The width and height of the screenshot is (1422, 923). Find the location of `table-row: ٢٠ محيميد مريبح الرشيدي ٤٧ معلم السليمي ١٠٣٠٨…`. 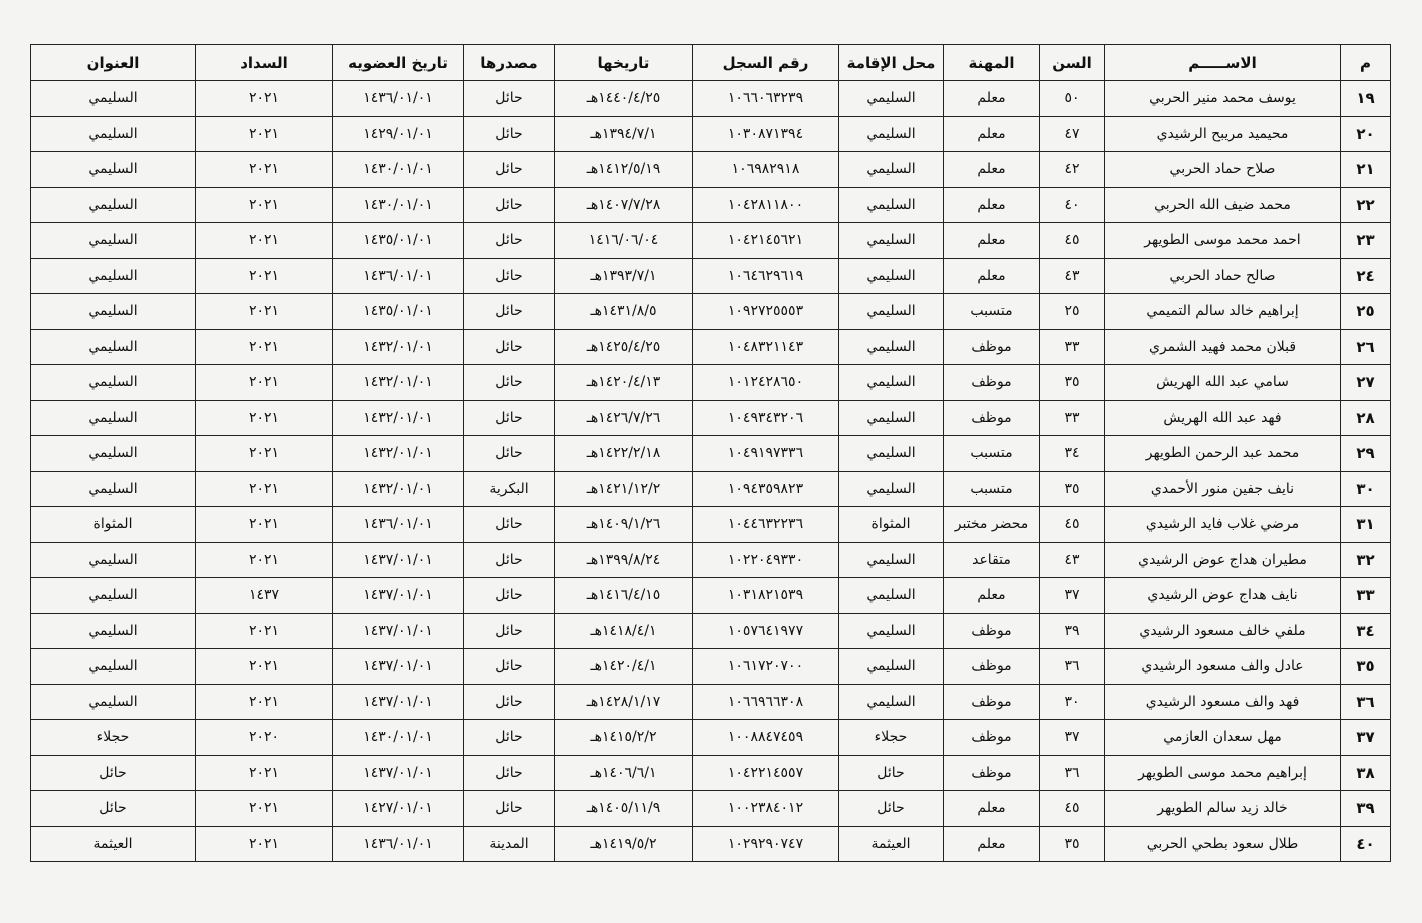

table-row: ٢٠ محيميد مريبح الرشيدي ٤٧ معلم السليمي ١٠٣٠٨… is located at coordinates (710, 133).